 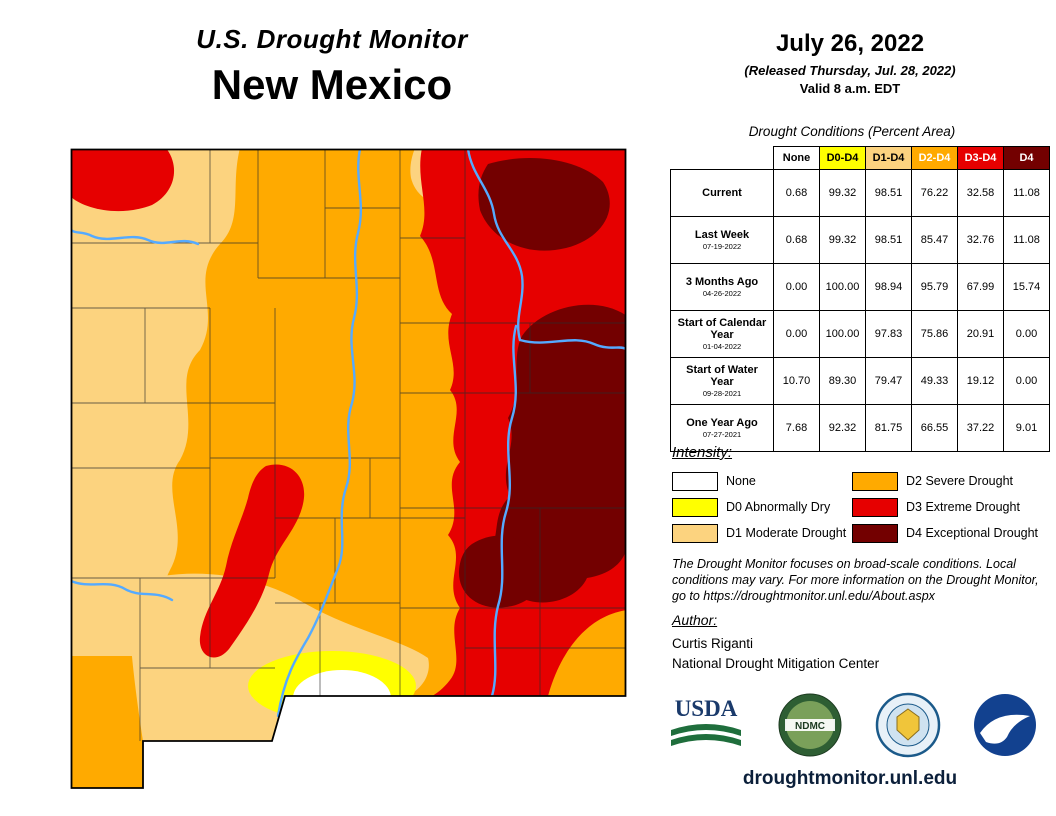 I want to click on author-heading: Author:, so click(x=695, y=620).